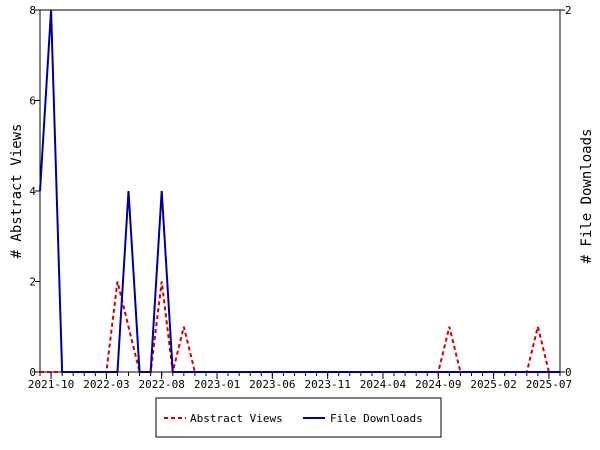 This screenshot has width=600, height=450. Describe the element at coordinates (106, 384) in the screenshot. I see `x-tick-label: 2022-03` at that location.